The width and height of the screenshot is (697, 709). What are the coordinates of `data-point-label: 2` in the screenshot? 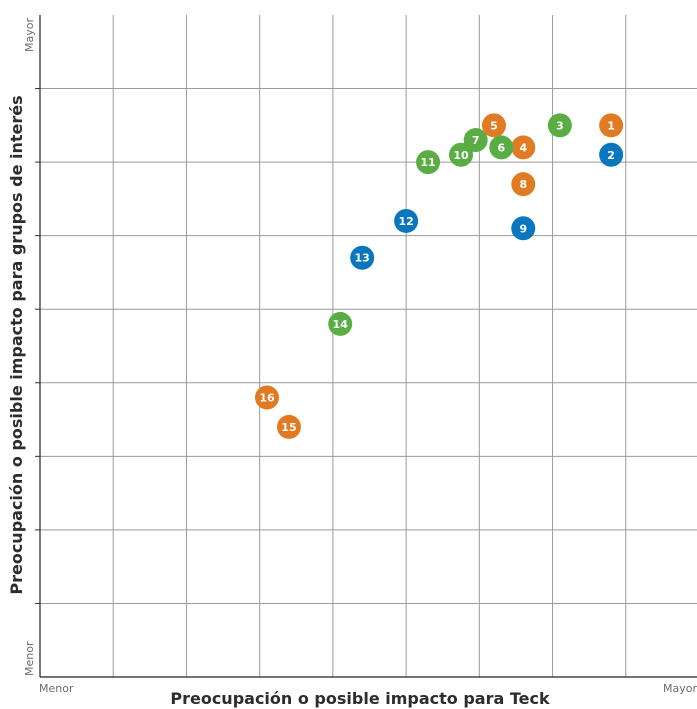 It's located at (611, 155).